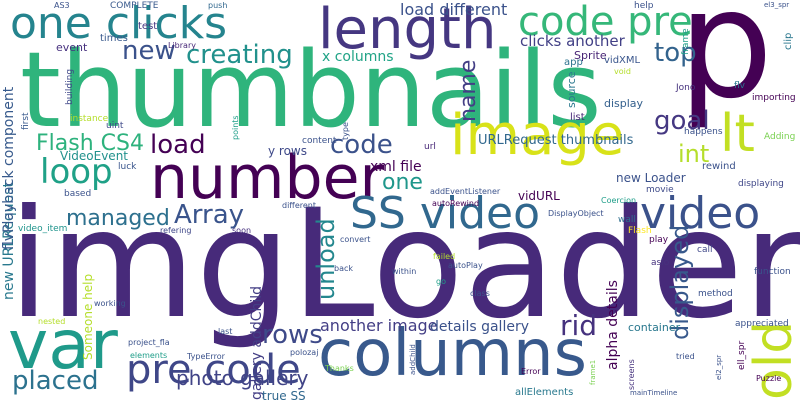  Describe the element at coordinates (176, 230) in the screenshot. I see `word-refering: refering` at that location.